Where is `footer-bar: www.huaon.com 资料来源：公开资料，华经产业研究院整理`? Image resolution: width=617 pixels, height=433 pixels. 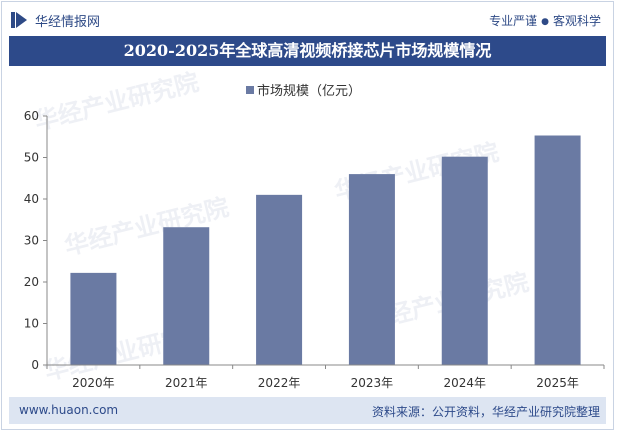
footer-bar: www.huaon.com 资料来源：公开资料，华经产业研究院整理 is located at coordinates (307, 410).